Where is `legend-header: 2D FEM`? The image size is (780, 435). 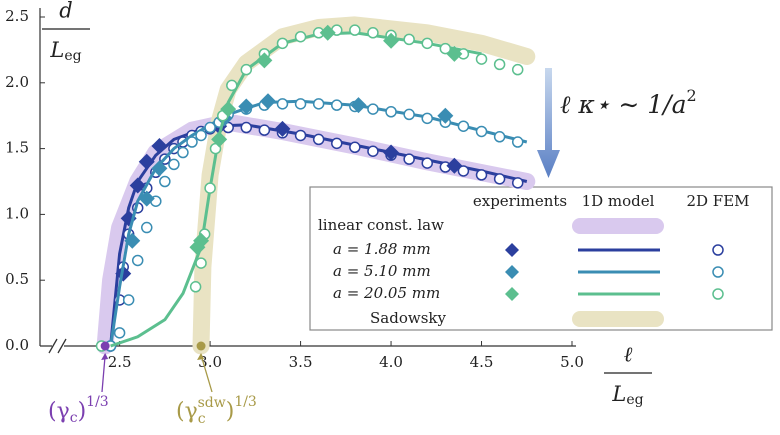 legend-header: 2D FEM is located at coordinates (717, 201).